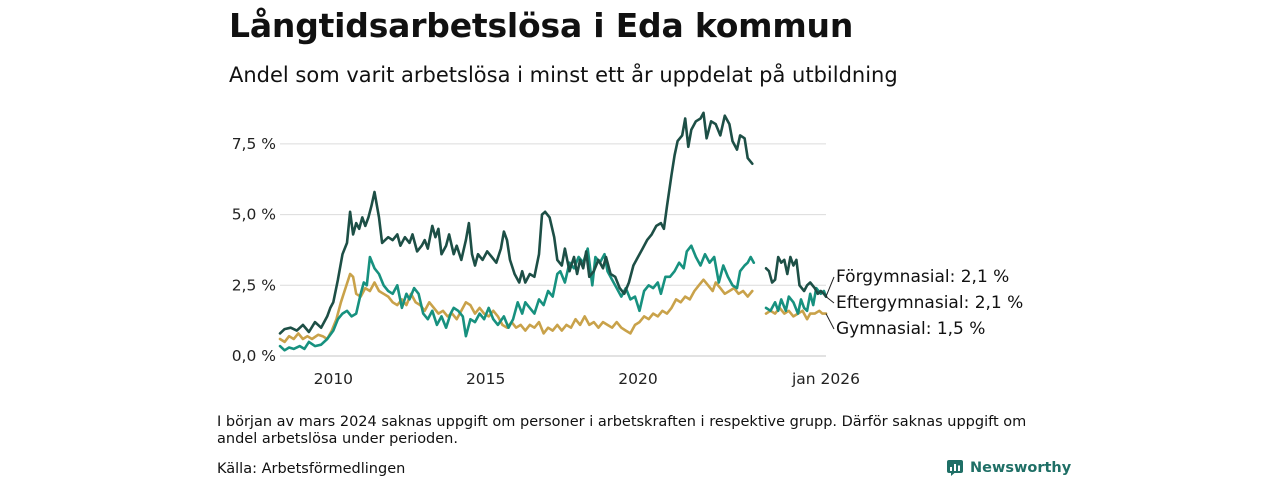  I want to click on series-line-forgym-after-gap, so click(796, 276).